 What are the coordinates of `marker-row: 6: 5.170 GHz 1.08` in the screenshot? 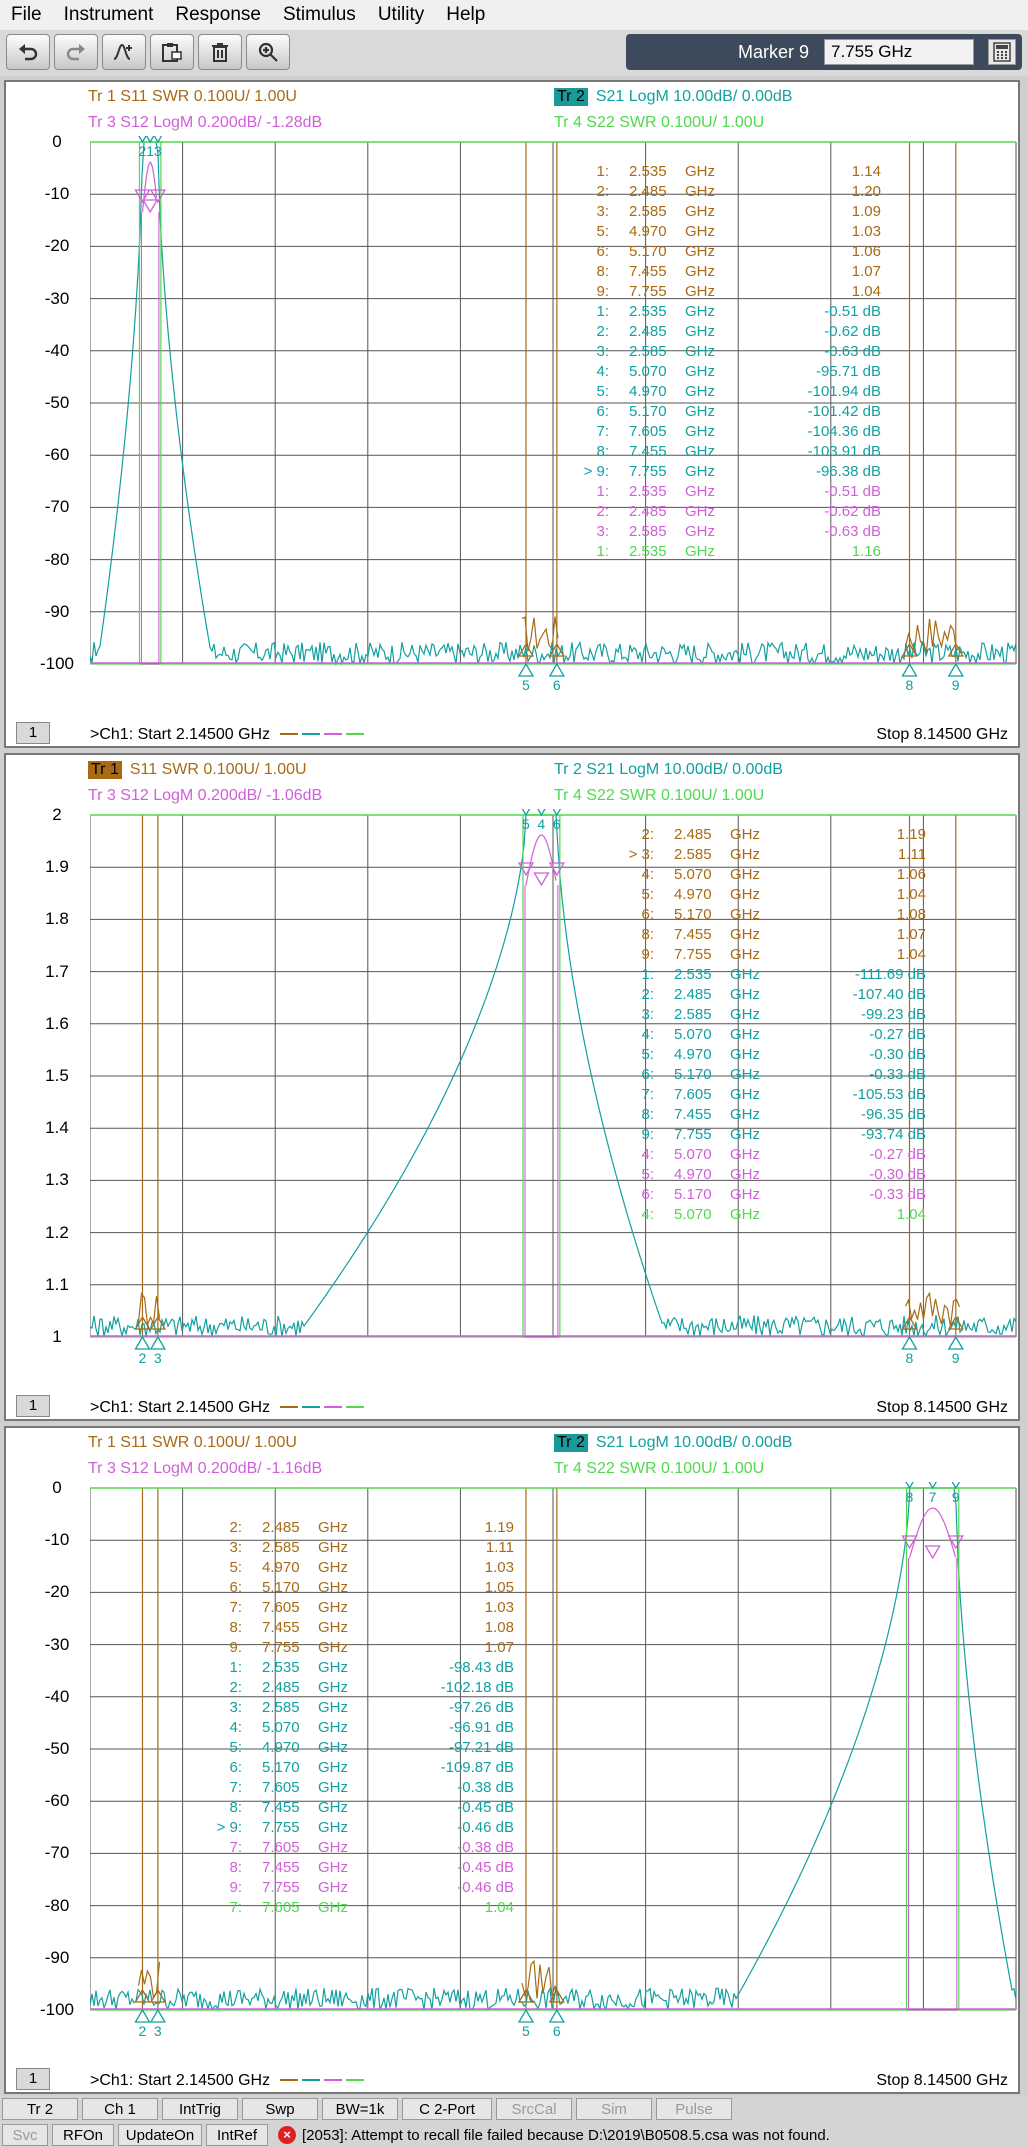 It's located at (791, 915).